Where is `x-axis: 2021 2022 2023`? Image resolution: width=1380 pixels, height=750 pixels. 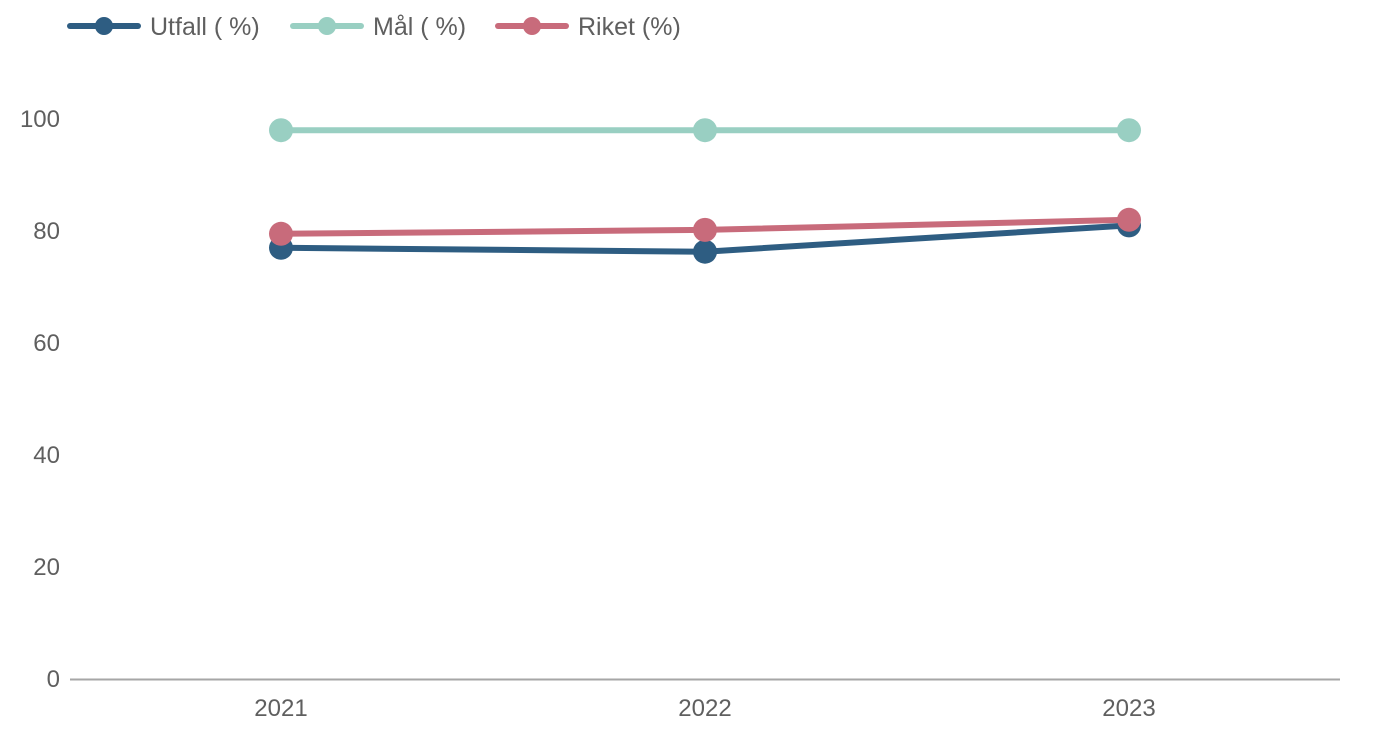 x-axis: 2021 2022 2023 is located at coordinates (705, 701).